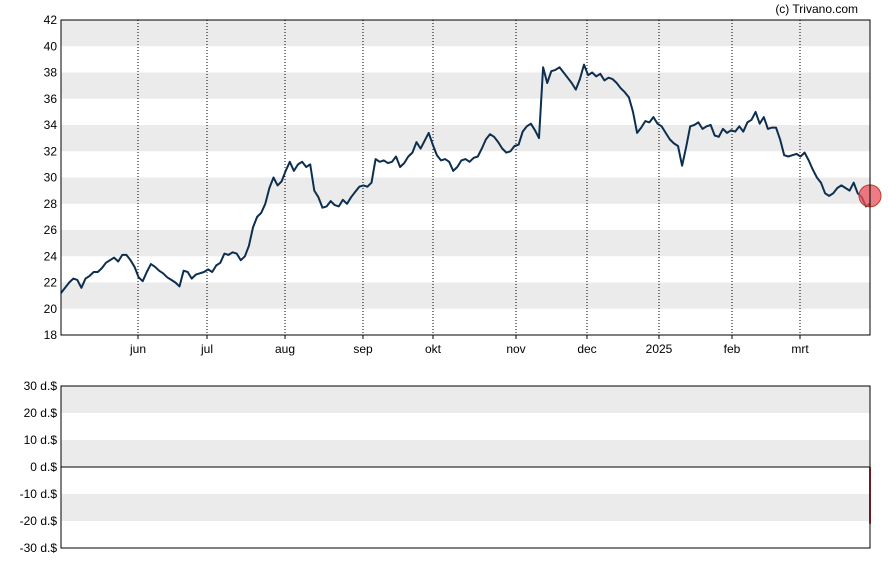  What do you see at coordinates (732, 349) in the screenshot?
I see `x-tick-label: feb` at bounding box center [732, 349].